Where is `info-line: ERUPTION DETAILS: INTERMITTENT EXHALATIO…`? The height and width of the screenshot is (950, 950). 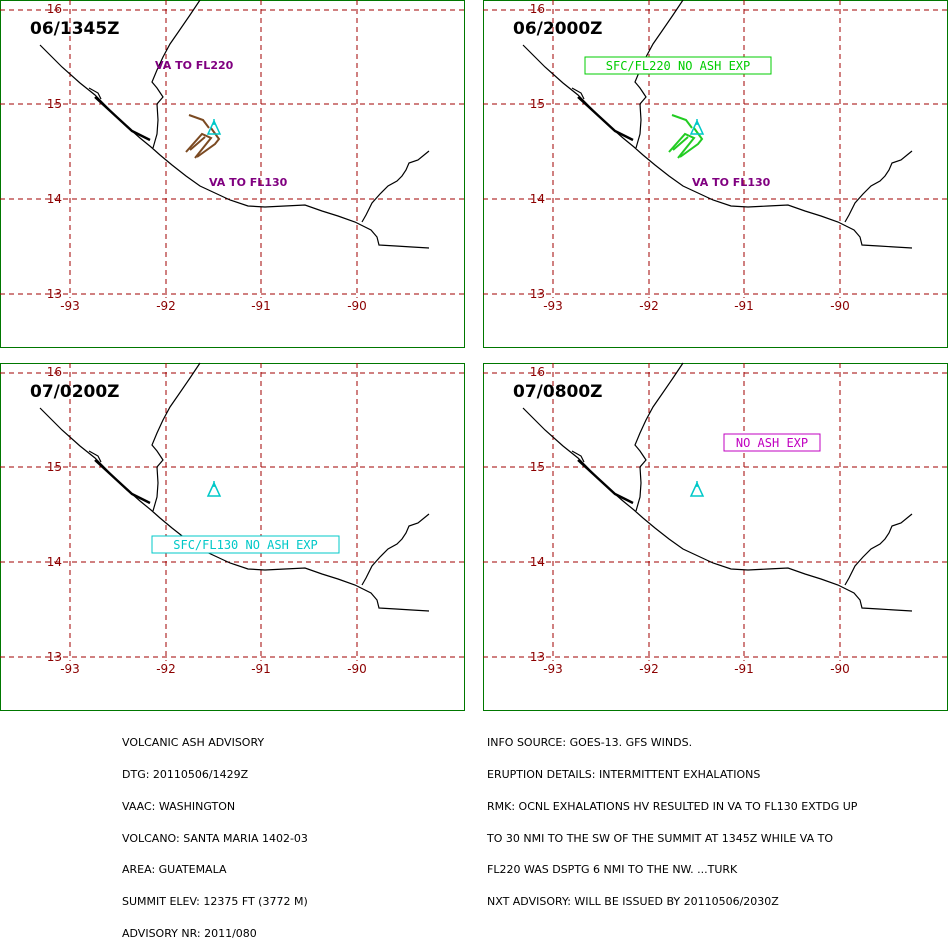 info-line: ERUPTION DETAILS: INTERMITTENT EXHALATIO… is located at coordinates (624, 774).